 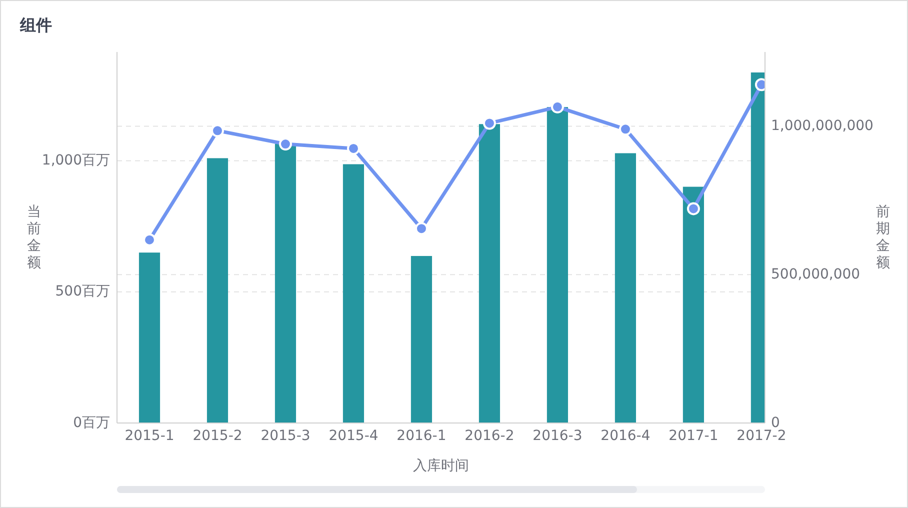 I want to click on x-tick-label: 2015-4, so click(x=353, y=436).